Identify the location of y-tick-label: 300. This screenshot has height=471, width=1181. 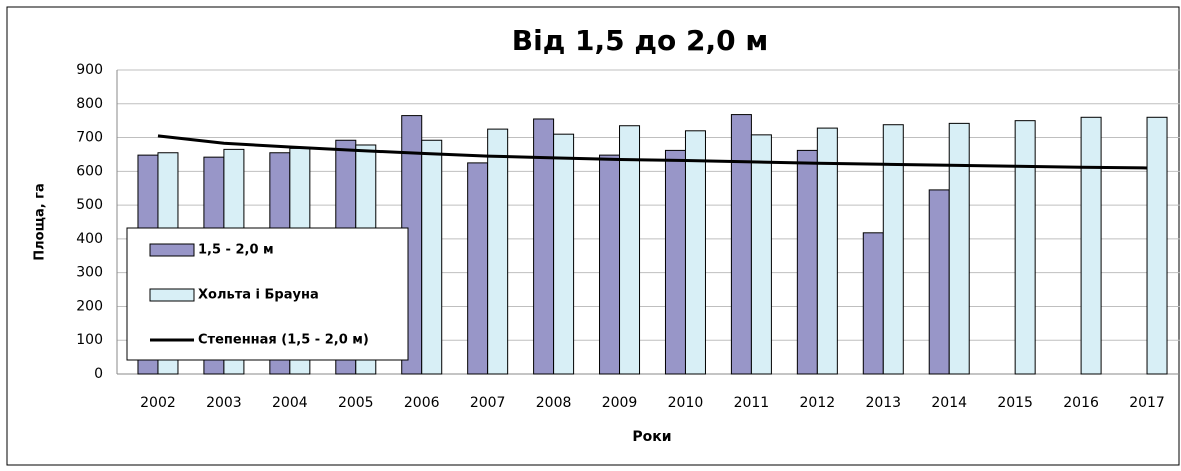
(89, 273).